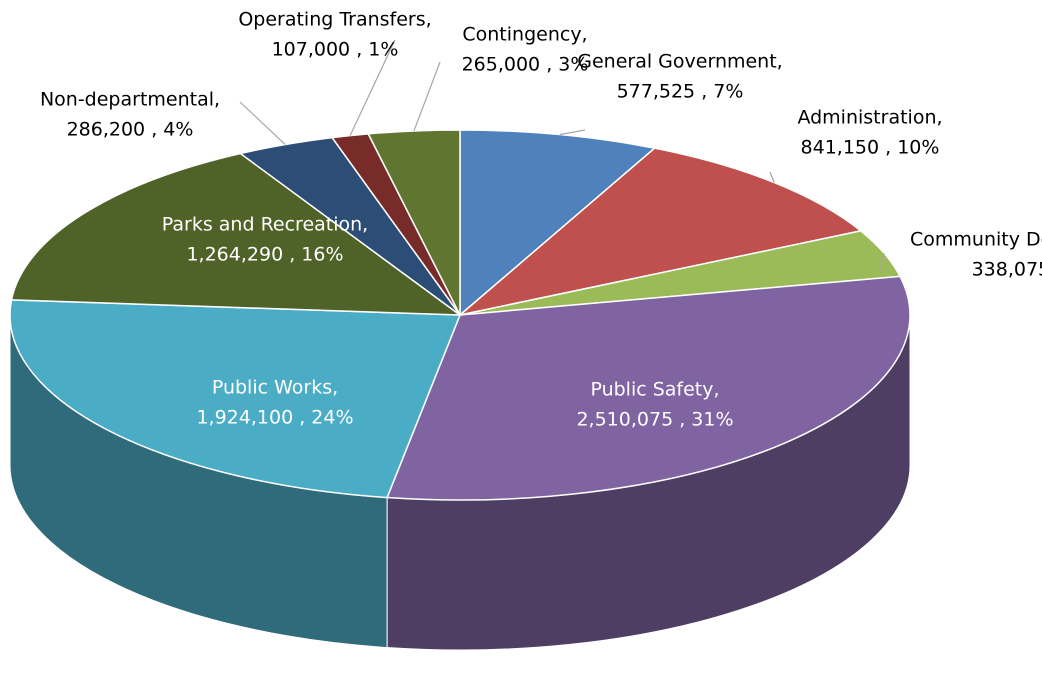  What do you see at coordinates (275, 388) in the screenshot?
I see `category-label: Public Works,` at bounding box center [275, 388].